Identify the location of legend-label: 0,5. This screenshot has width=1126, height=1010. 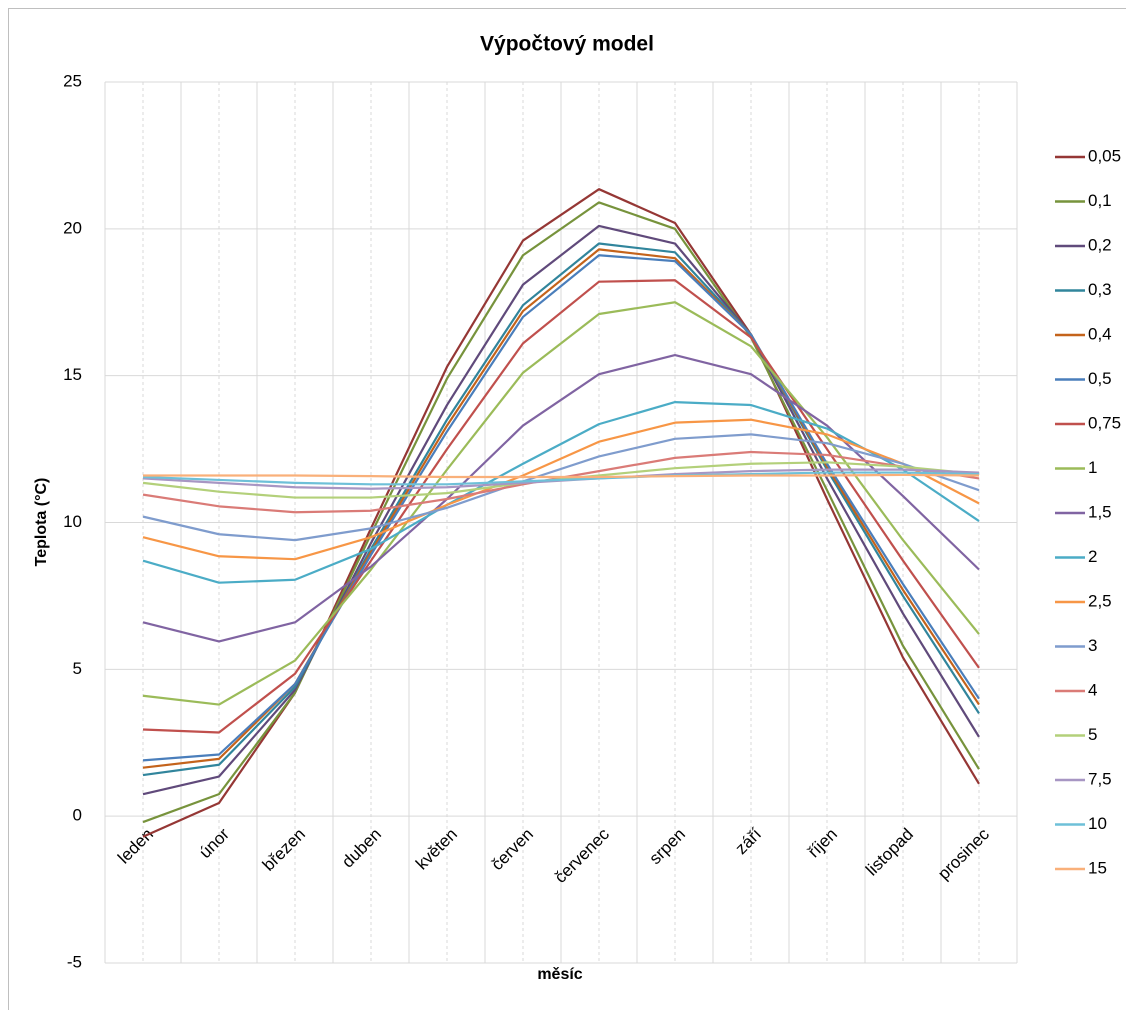
(1100, 378).